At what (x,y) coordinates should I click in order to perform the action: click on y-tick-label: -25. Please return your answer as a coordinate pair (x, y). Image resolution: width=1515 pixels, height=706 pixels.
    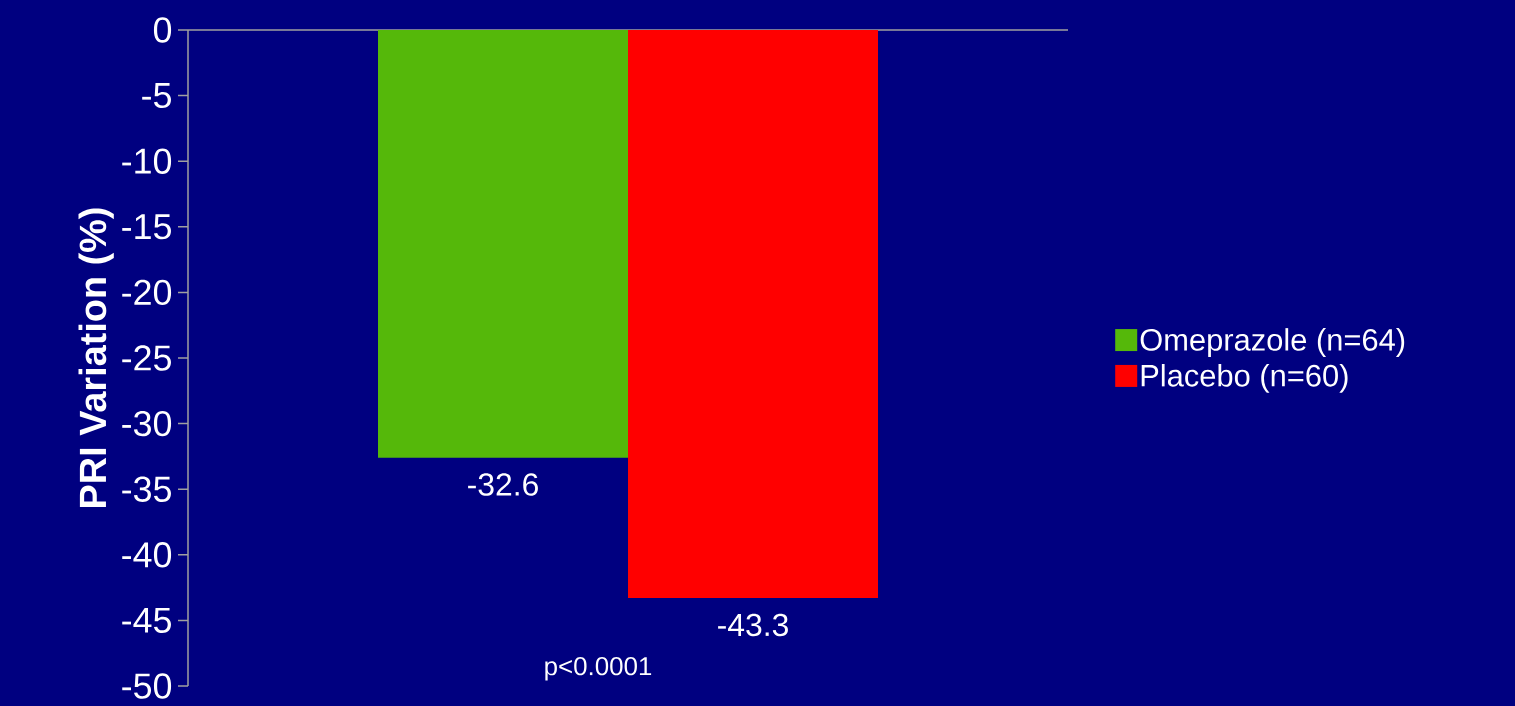
    Looking at the image, I should click on (146, 358).